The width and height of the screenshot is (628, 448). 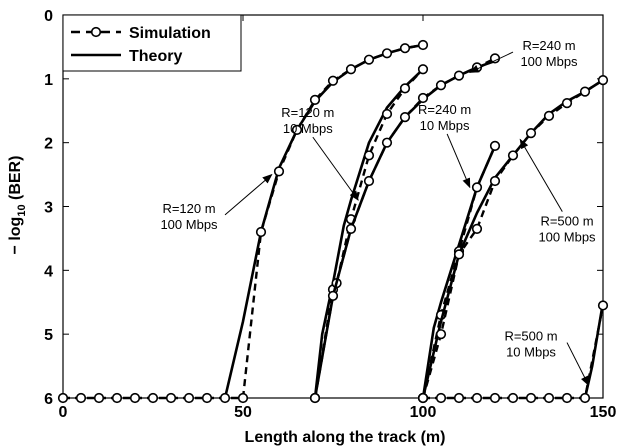 I want to click on y-axis-label-suffix: (BER), so click(x=15, y=180).